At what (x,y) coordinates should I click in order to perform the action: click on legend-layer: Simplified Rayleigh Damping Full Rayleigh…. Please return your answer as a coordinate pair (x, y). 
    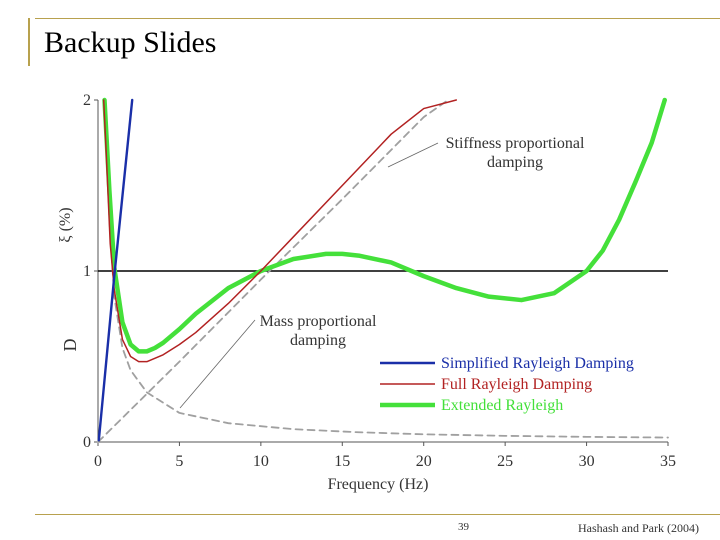
    Looking at the image, I should click on (507, 384).